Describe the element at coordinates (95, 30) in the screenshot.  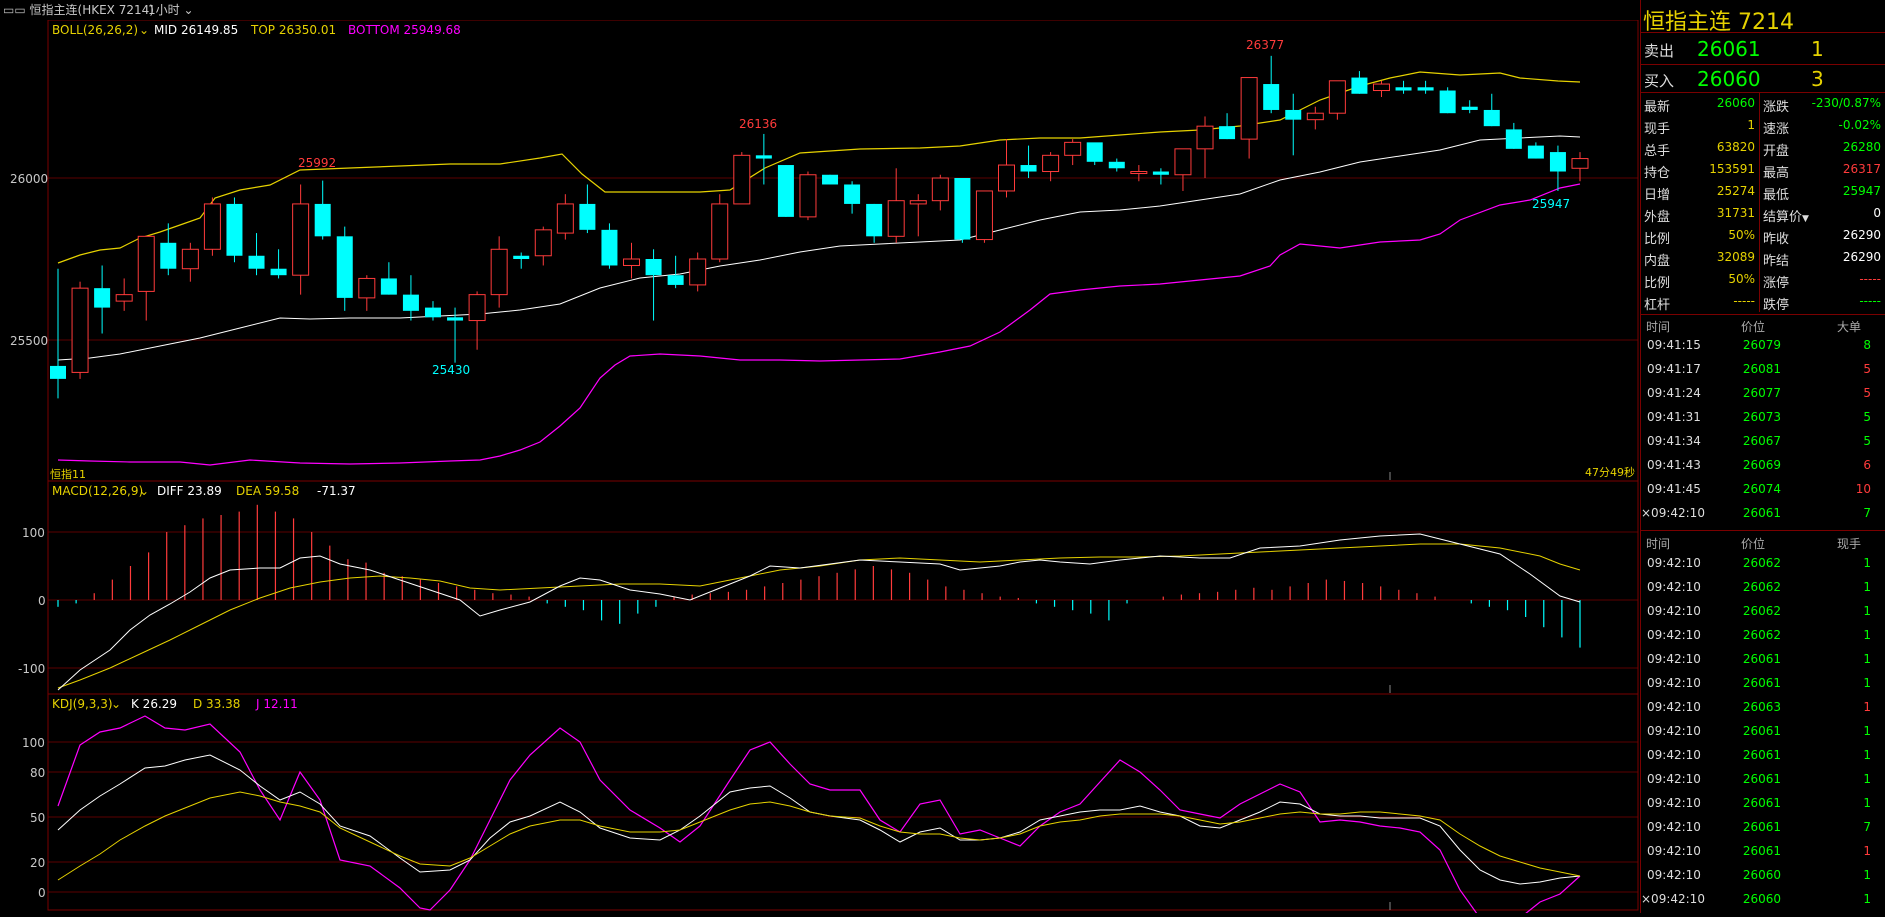
I see `boll-label: BOLL(26,26,2)` at that location.